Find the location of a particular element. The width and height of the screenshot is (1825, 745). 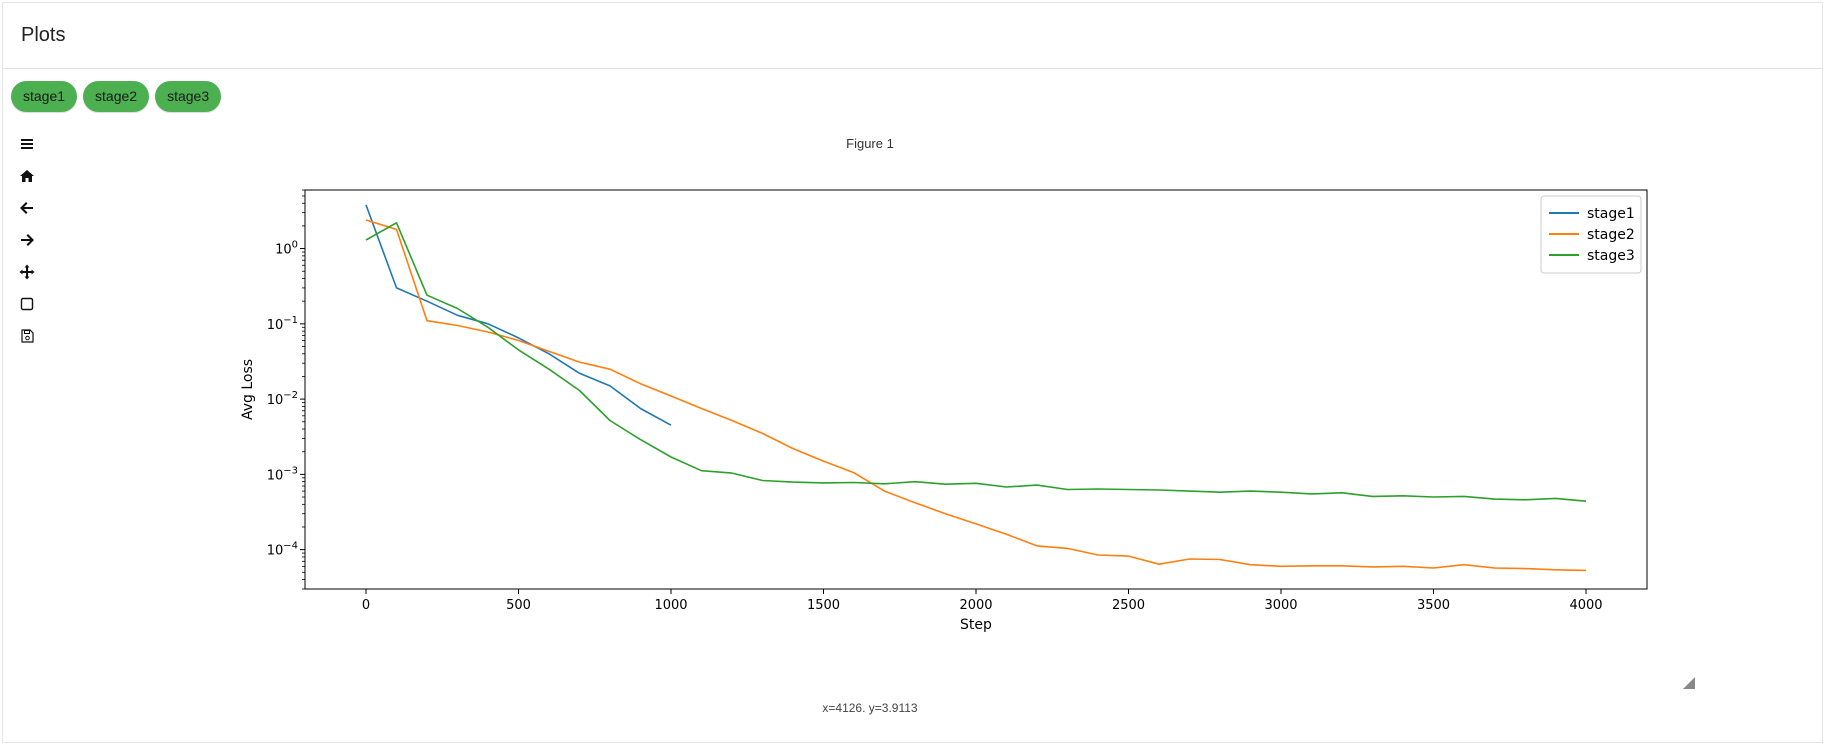

figure-toolbar is located at coordinates (27, 245).